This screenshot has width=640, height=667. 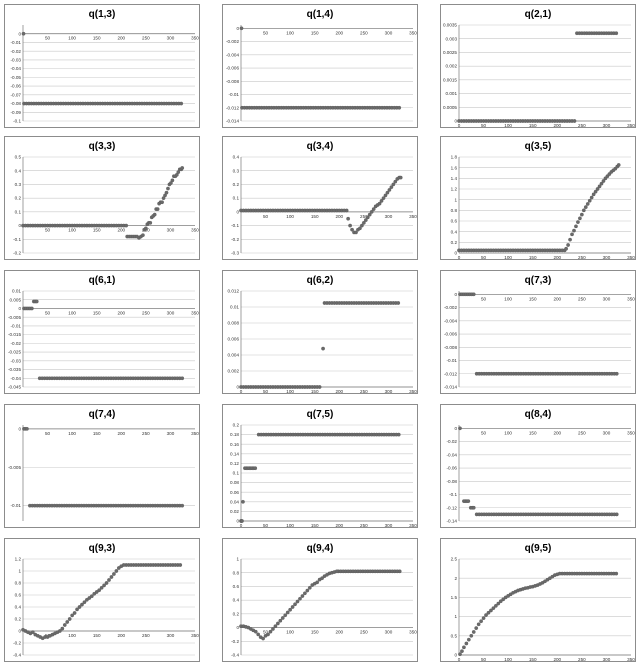 I want to click on y-tick-label: -0.2, so click(x=235, y=239).